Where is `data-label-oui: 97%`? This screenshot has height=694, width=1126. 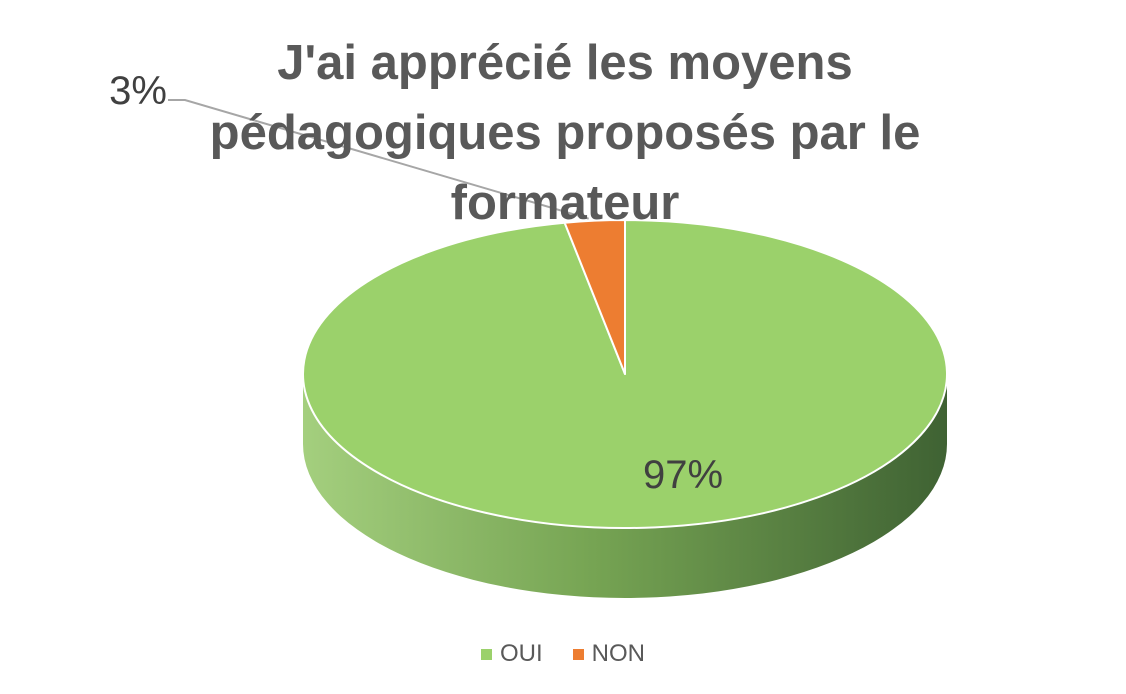 data-label-oui: 97% is located at coordinates (683, 475).